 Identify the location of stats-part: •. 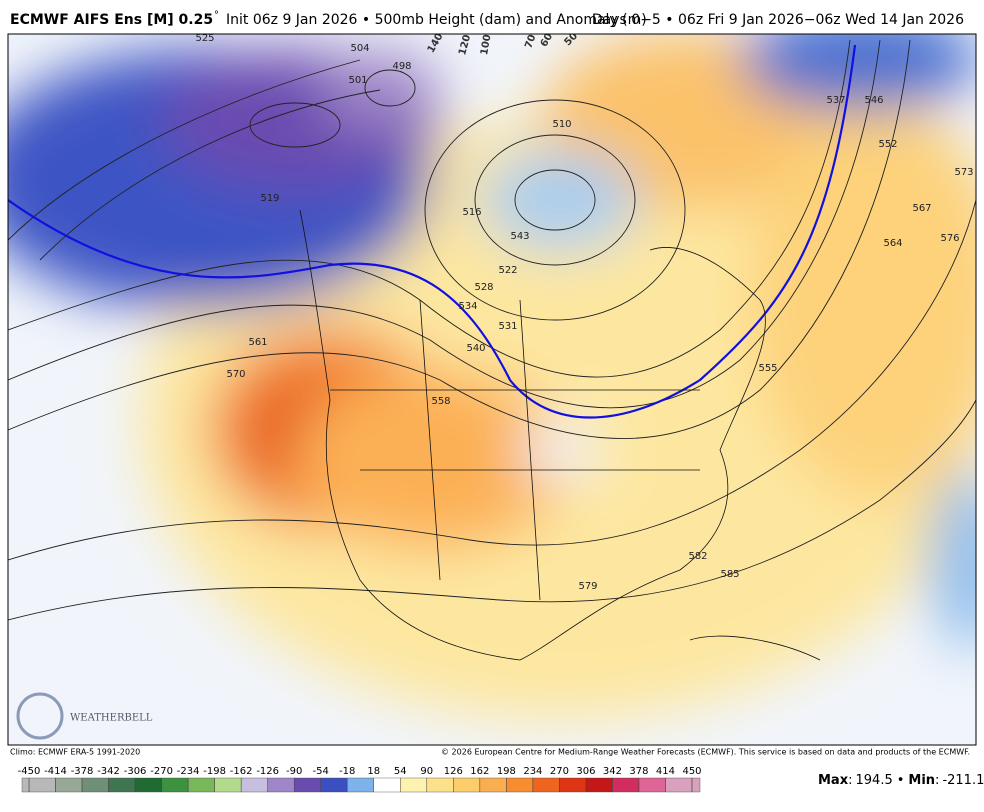
(901, 780).